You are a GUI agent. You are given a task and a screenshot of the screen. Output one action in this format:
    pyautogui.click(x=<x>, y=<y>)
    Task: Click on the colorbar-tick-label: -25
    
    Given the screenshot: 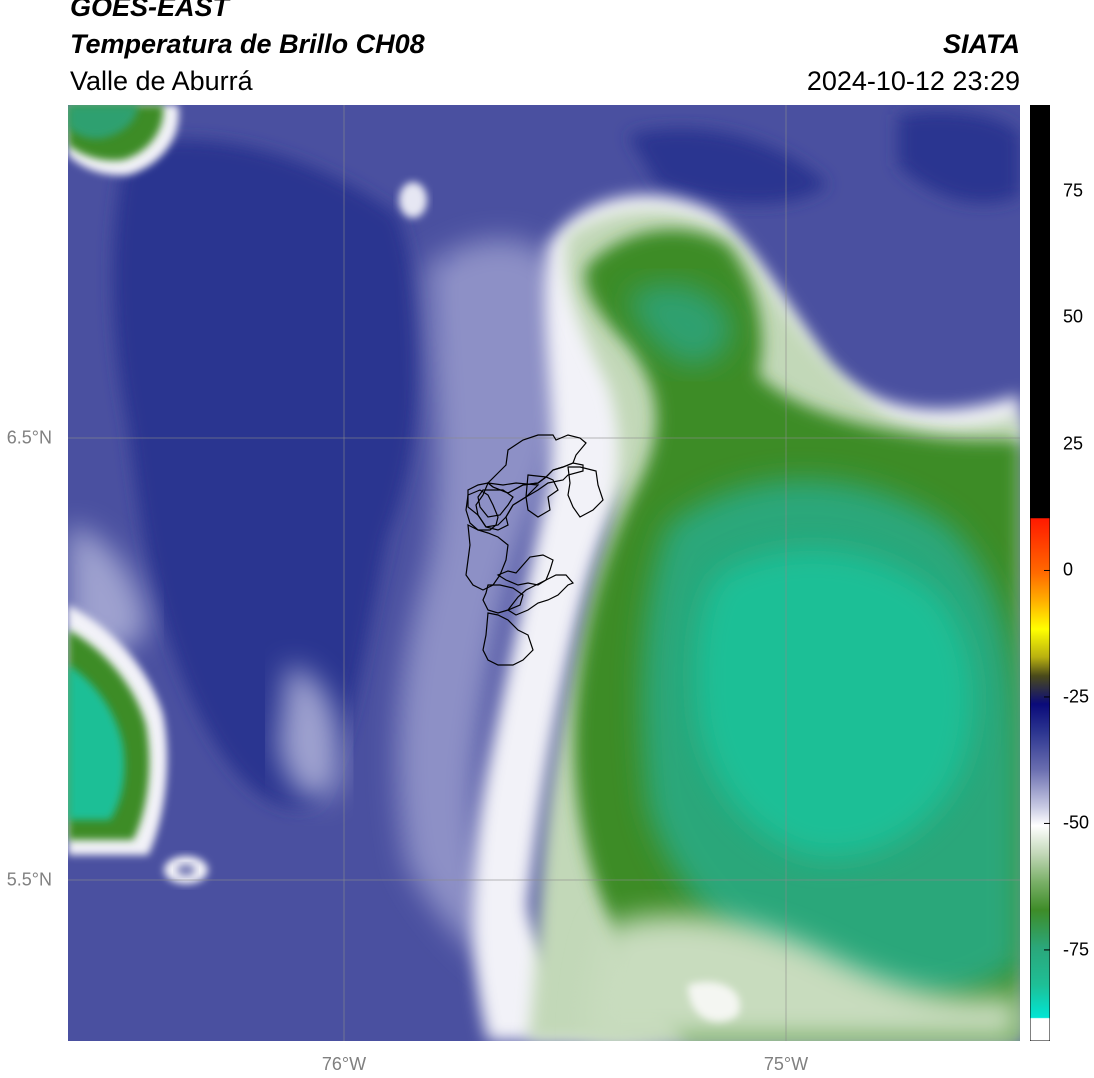 What is the action you would take?
    pyautogui.click(x=1076, y=696)
    